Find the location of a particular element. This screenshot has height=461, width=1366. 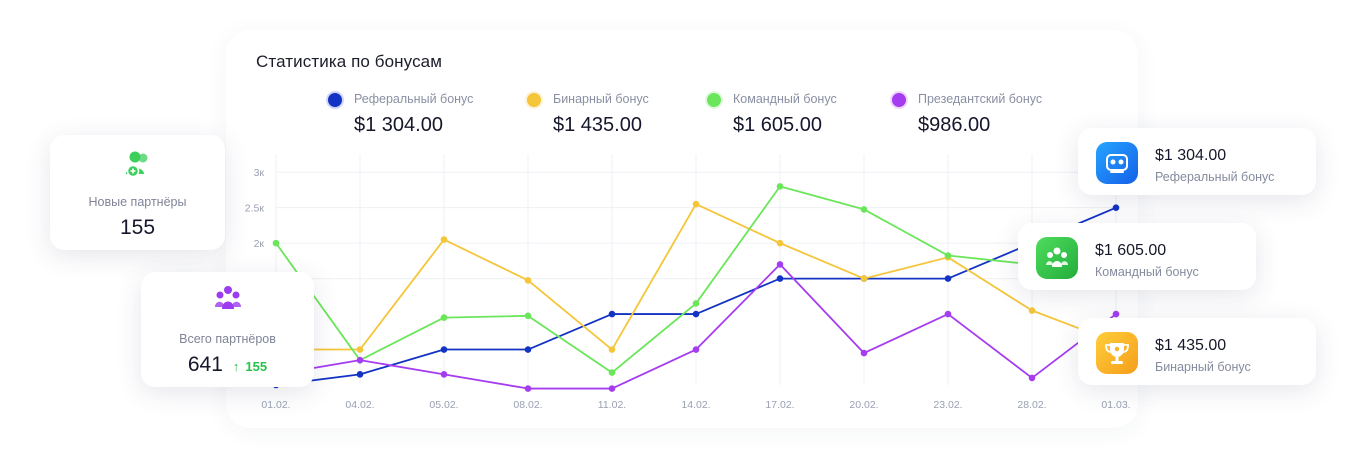

x-tick-label: 08.02. is located at coordinates (527, 405).